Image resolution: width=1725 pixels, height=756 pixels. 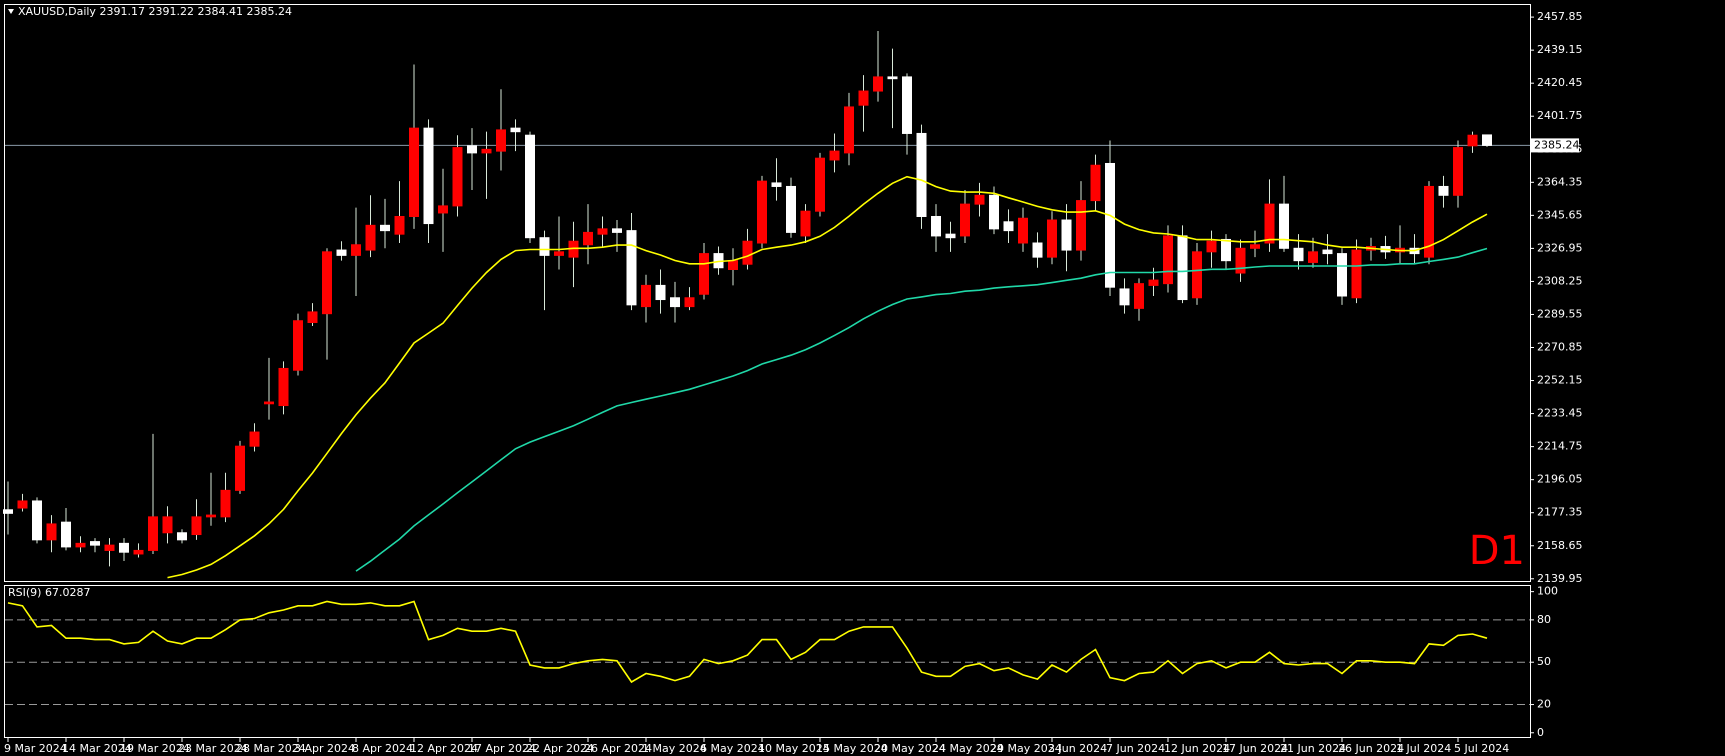 What do you see at coordinates (1481, 748) in the screenshot?
I see `x-tick-label: 5 Jul 2024` at bounding box center [1481, 748].